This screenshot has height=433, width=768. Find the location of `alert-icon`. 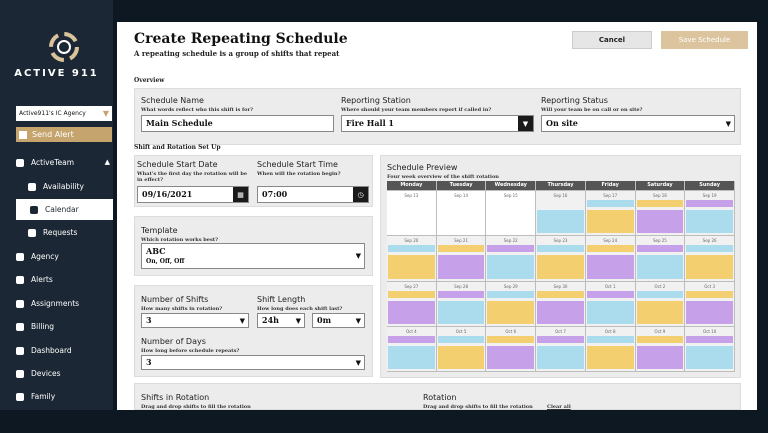

alert-icon is located at coordinates (23, 135).